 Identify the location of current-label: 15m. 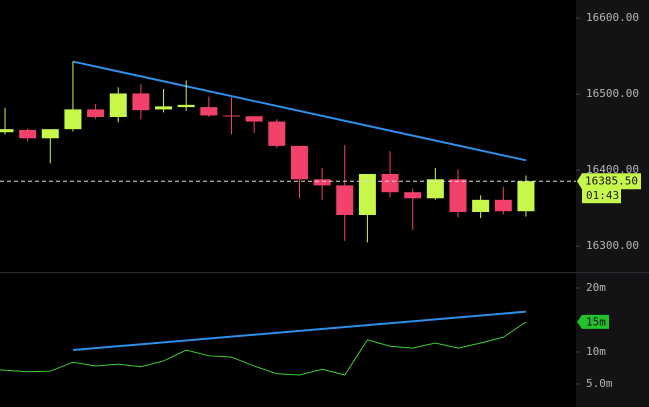
(596, 321).